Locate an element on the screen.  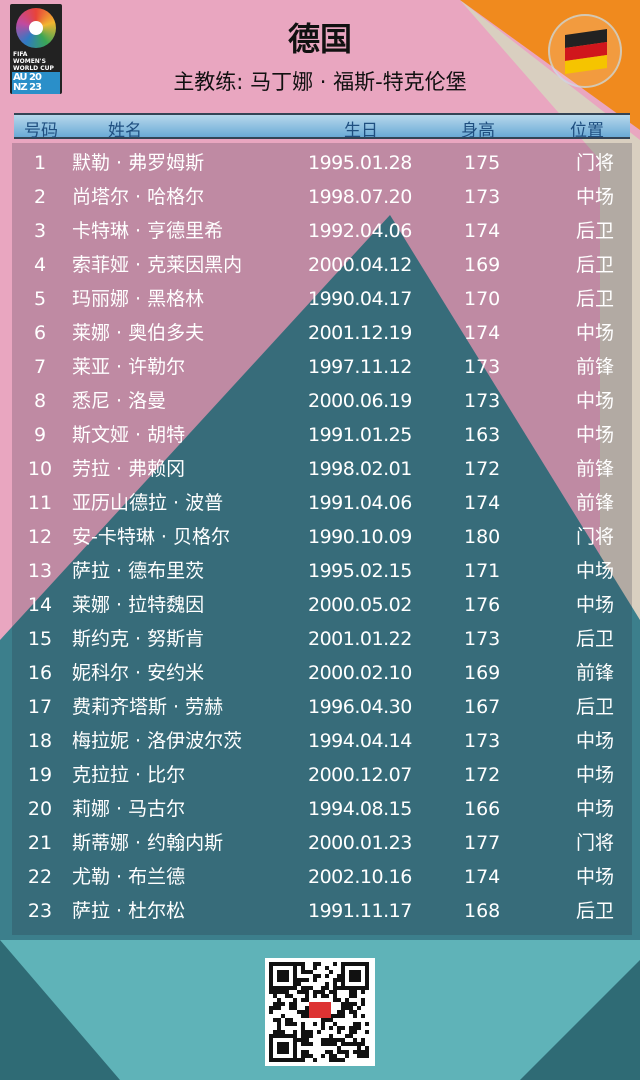
cell-name: 梅拉妮 · 洛伊波尔茨 is located at coordinates (157, 741).